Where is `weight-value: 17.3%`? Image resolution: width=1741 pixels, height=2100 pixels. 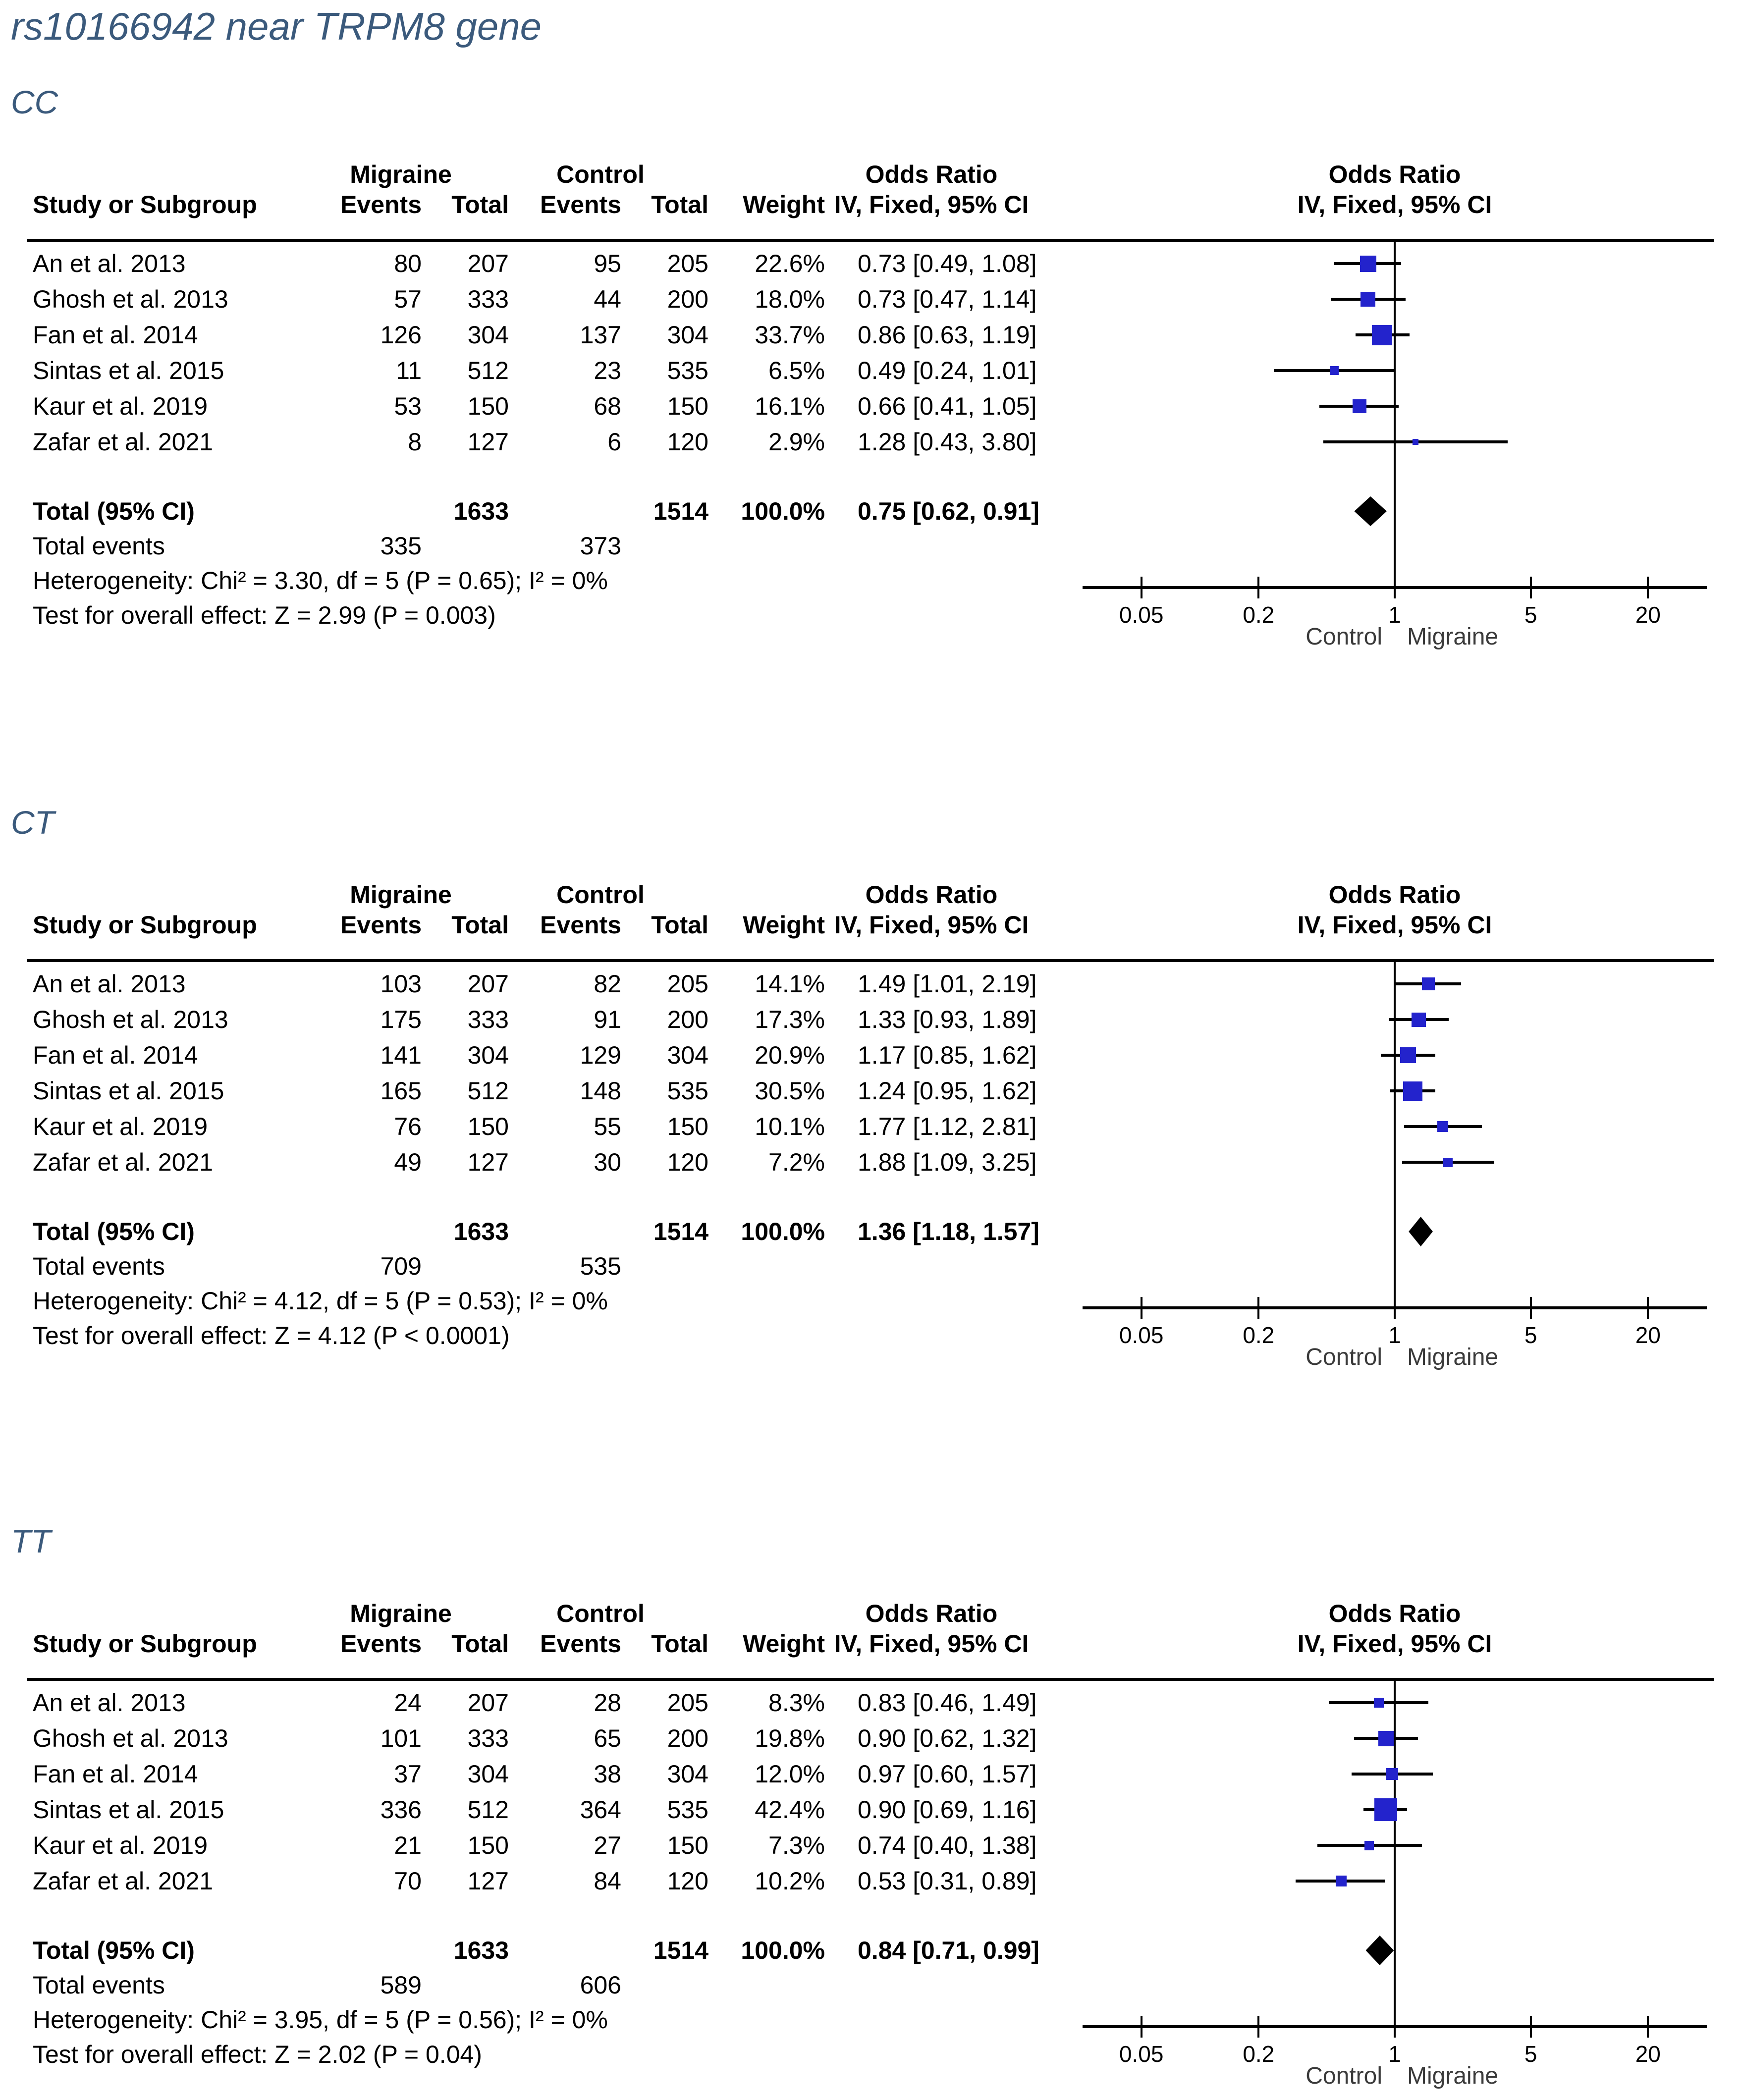
weight-value: 17.3% is located at coordinates (790, 1020).